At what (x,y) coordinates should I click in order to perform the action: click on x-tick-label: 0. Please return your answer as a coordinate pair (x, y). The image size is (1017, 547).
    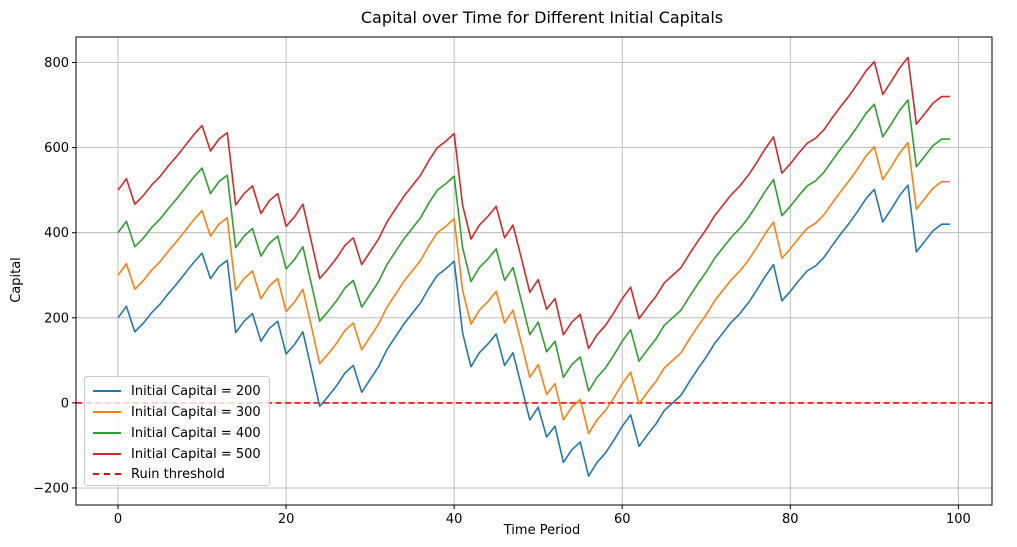
    Looking at the image, I should click on (118, 519).